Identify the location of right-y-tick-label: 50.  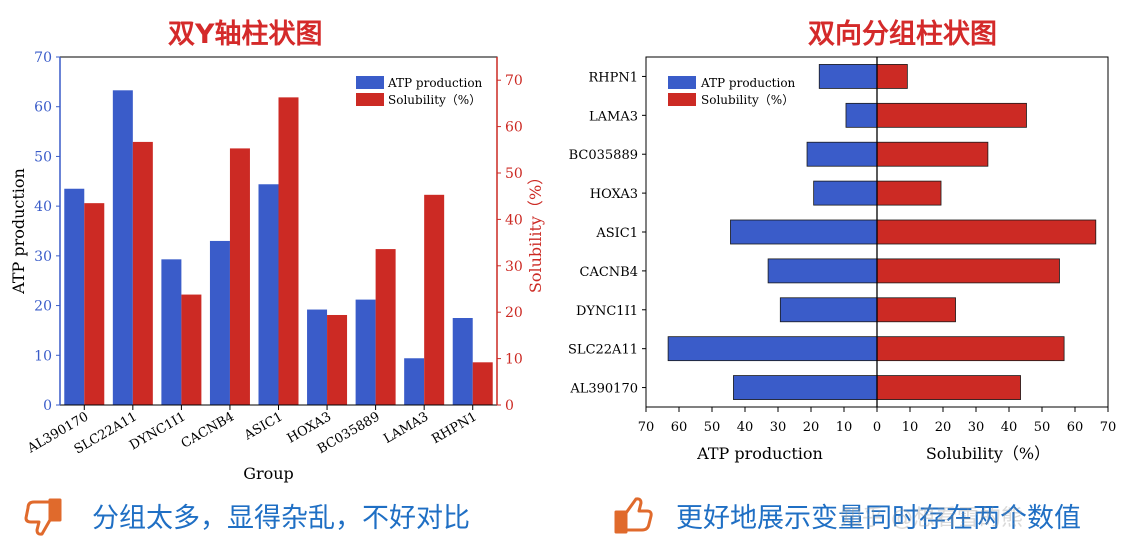
(514, 174).